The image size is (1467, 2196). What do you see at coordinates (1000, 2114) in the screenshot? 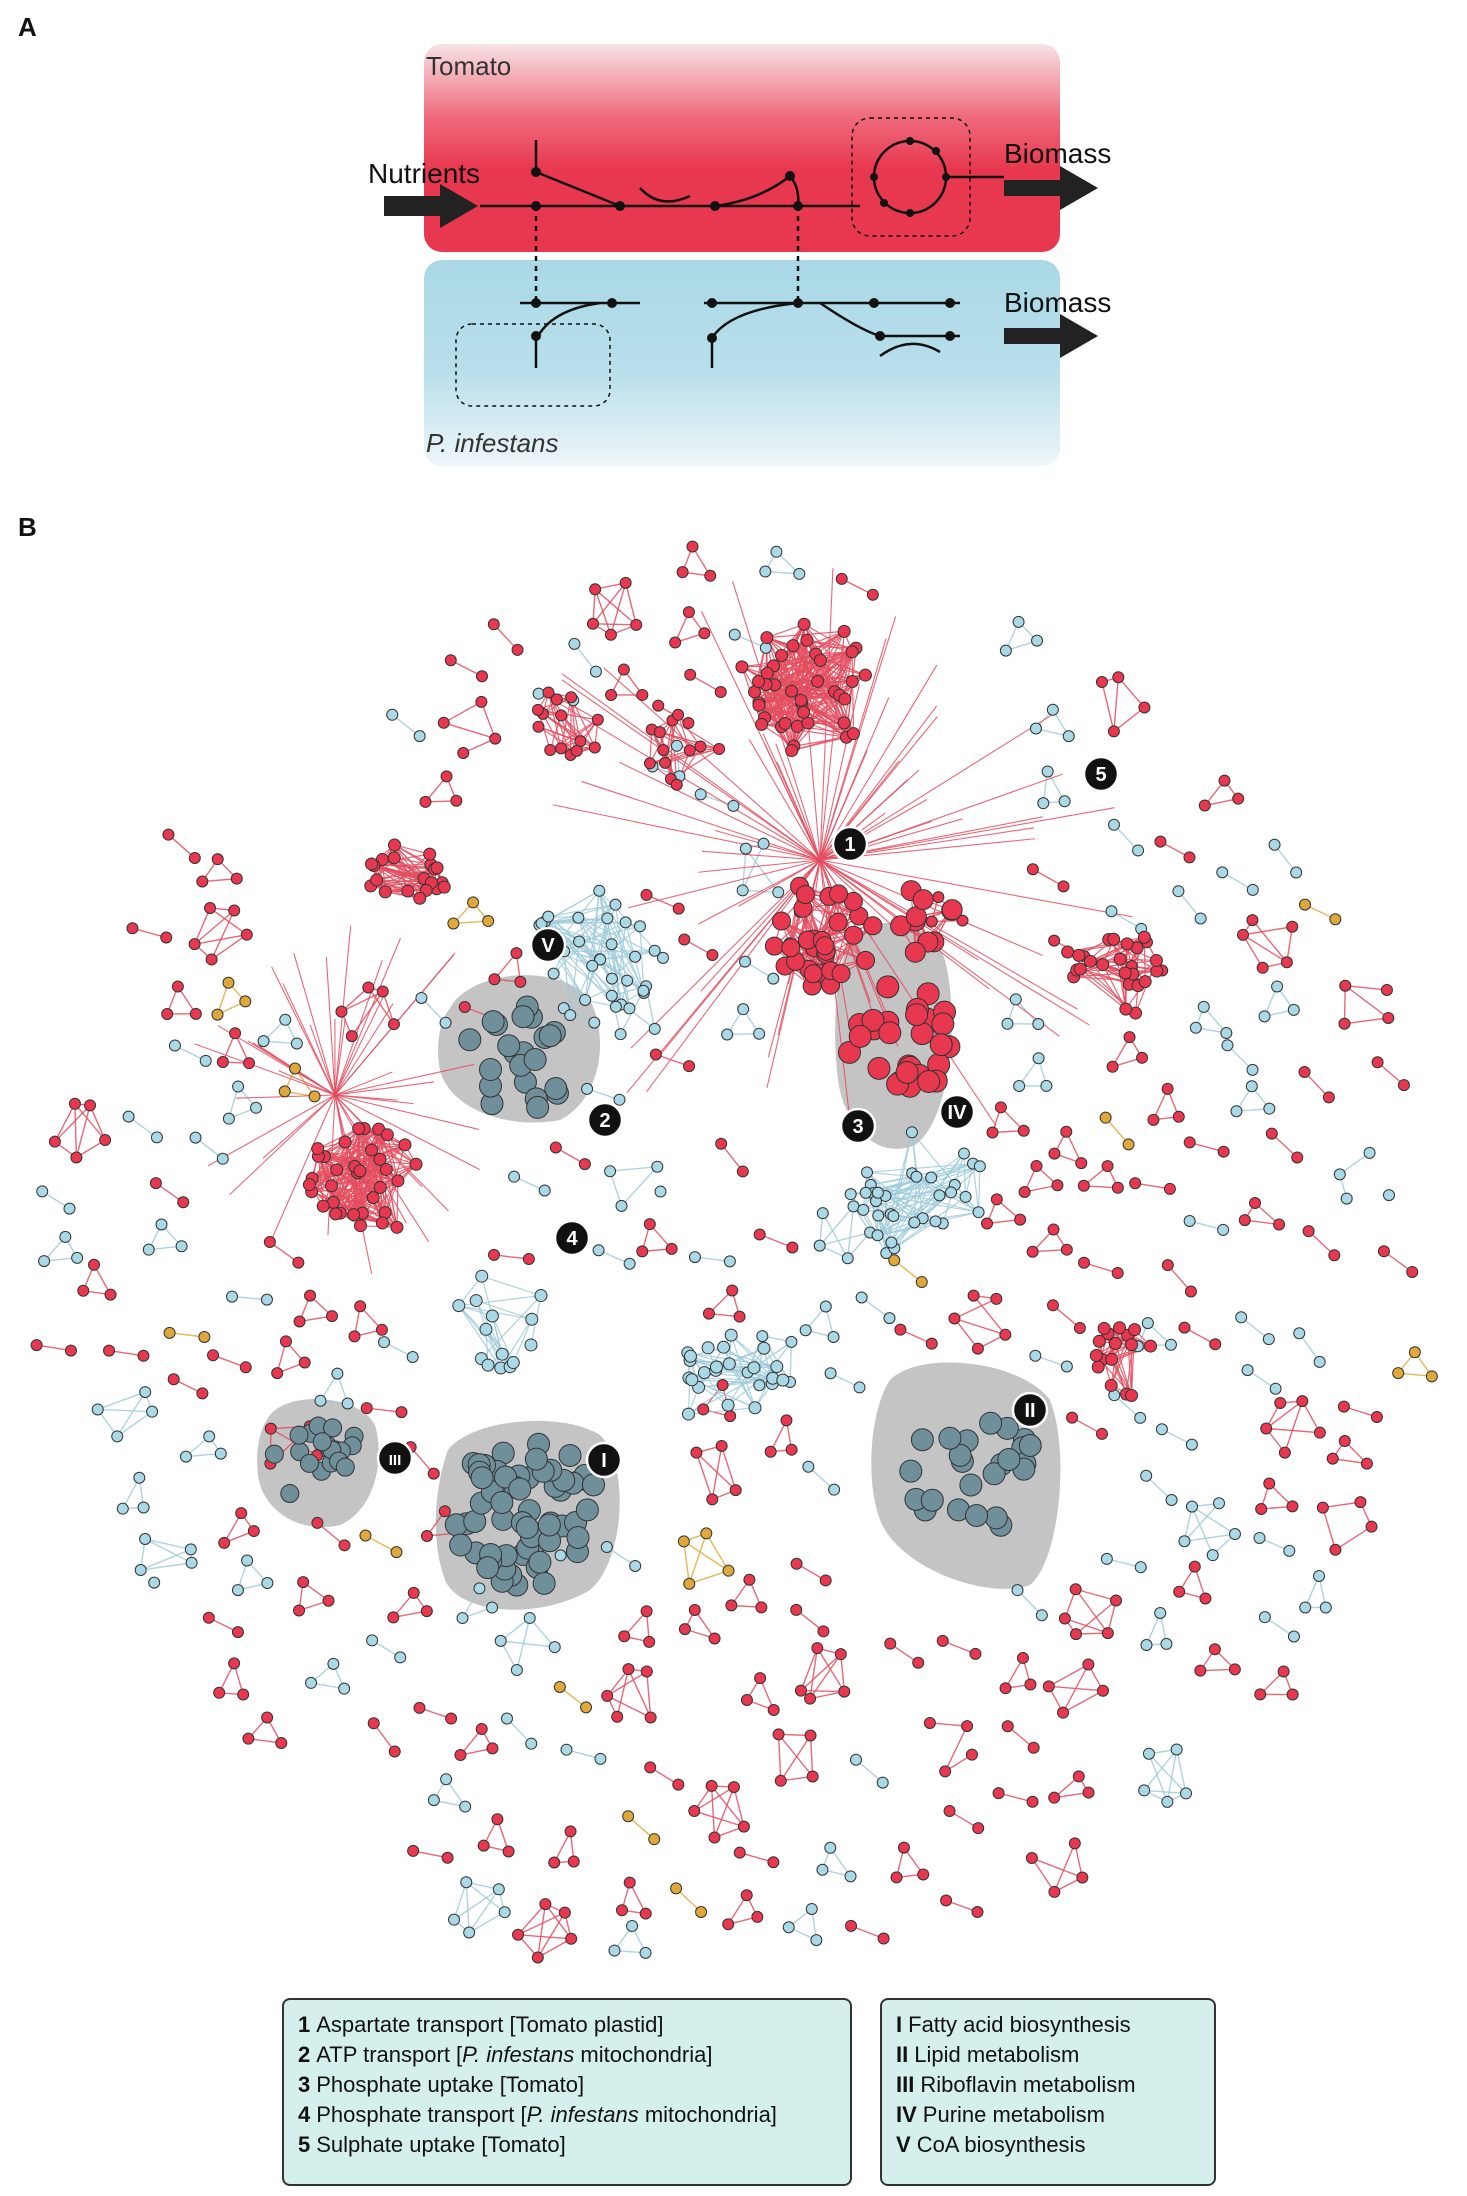
I see `module-legend-item: IV Purine metabolism` at bounding box center [1000, 2114].